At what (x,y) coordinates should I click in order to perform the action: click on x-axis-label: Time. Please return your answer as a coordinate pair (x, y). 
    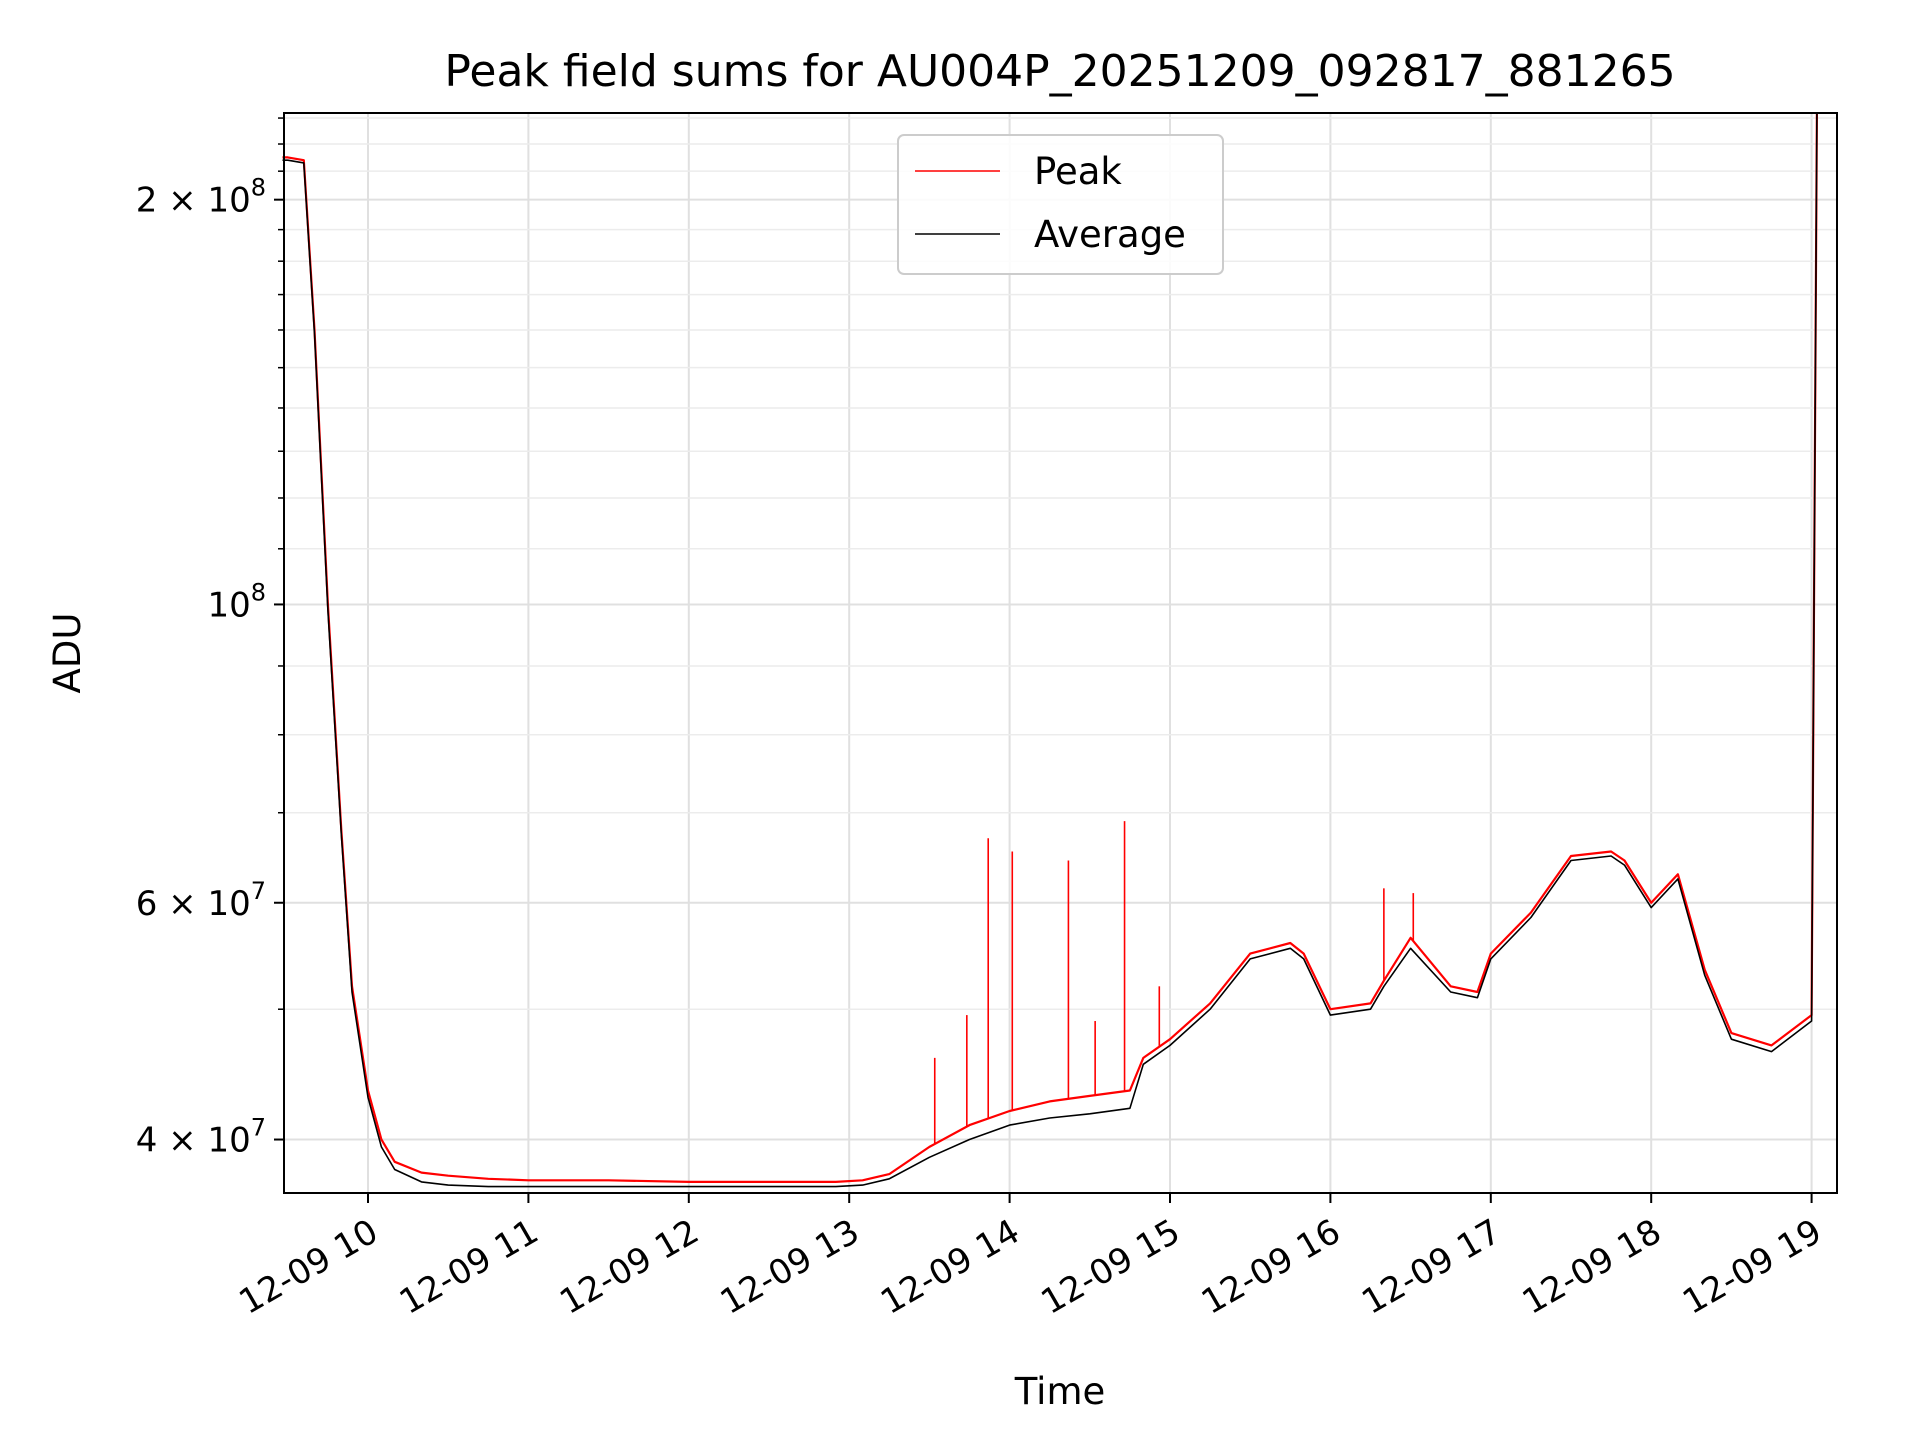
    Looking at the image, I should click on (1060, 1391).